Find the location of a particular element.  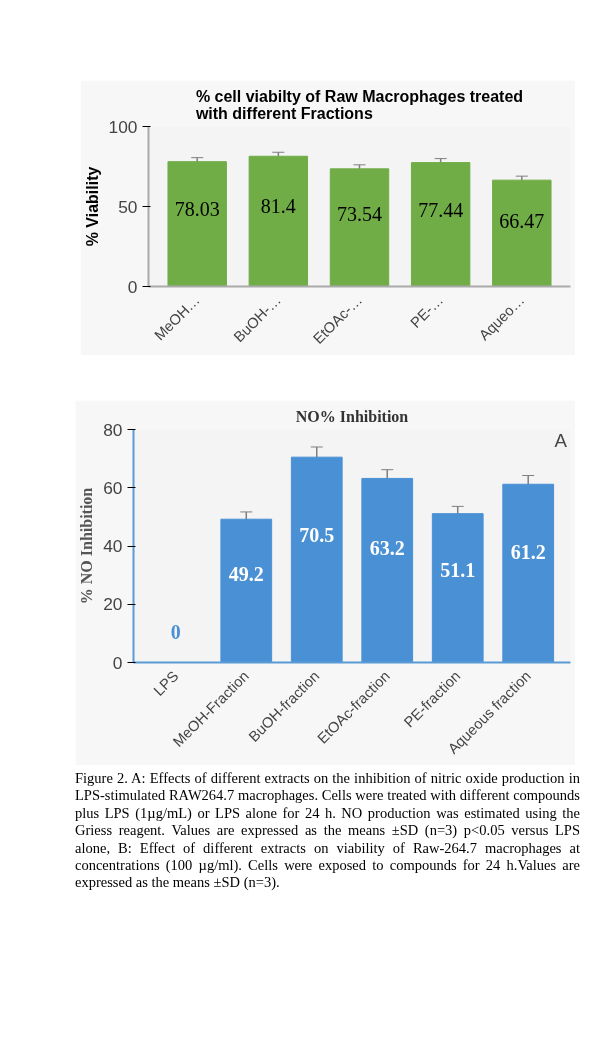

data-label: 70.5 is located at coordinates (317, 535).